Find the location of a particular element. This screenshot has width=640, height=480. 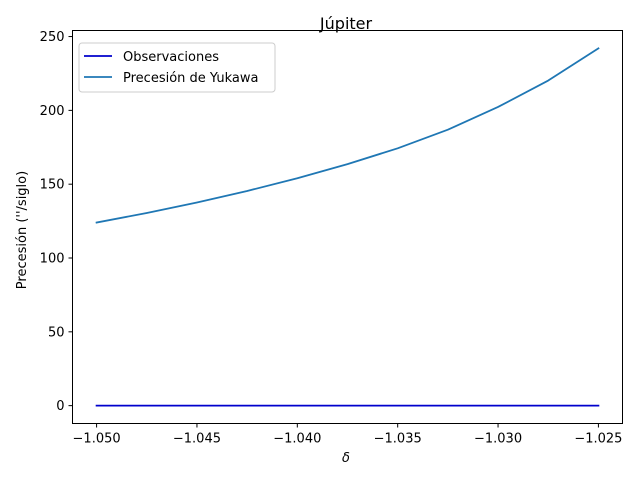

x-tick-label: −1.040 is located at coordinates (297, 439).